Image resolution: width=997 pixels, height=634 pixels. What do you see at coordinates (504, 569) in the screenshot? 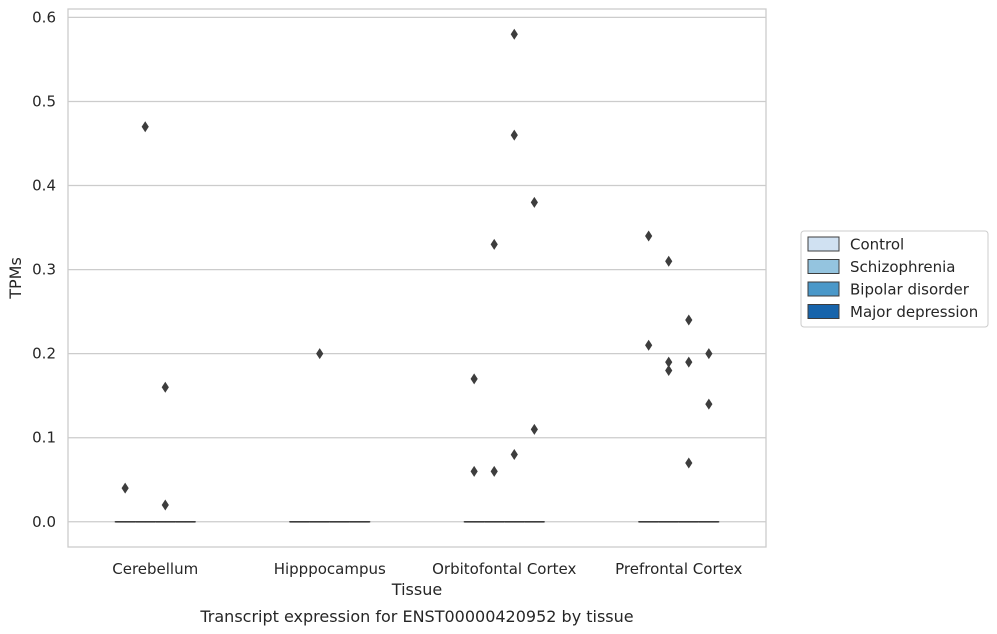
I see `x-tick-label: Orbitofontal Cortex` at bounding box center [504, 569].